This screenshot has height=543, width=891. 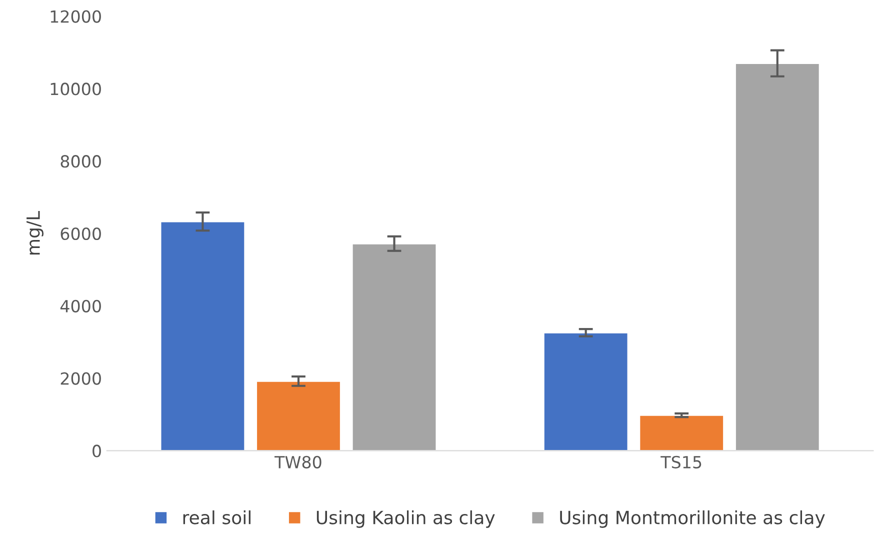 I want to click on y-tick-label: 4000, so click(x=80, y=306).